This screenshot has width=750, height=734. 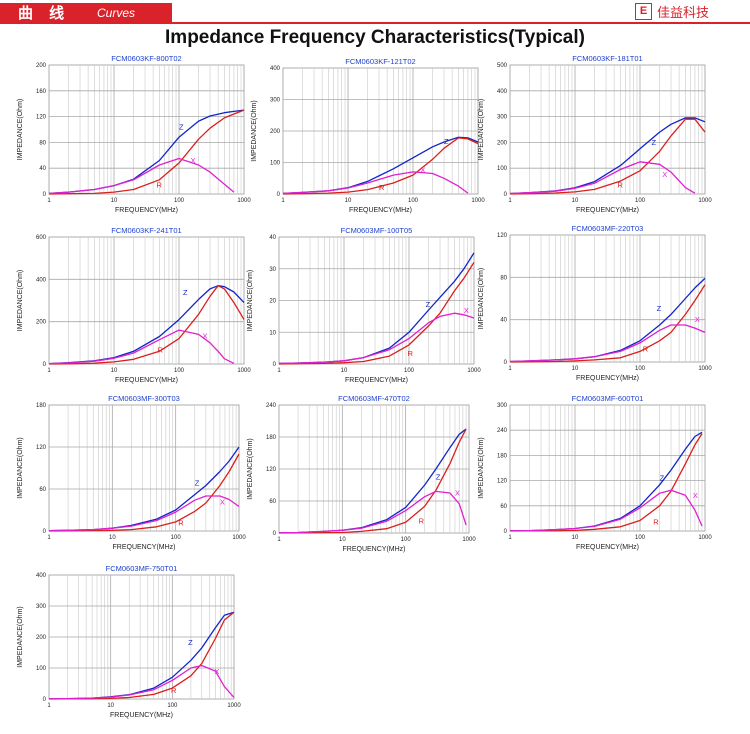 I want to click on chart-title: FCM0603MF-470T02, so click(x=374, y=398).